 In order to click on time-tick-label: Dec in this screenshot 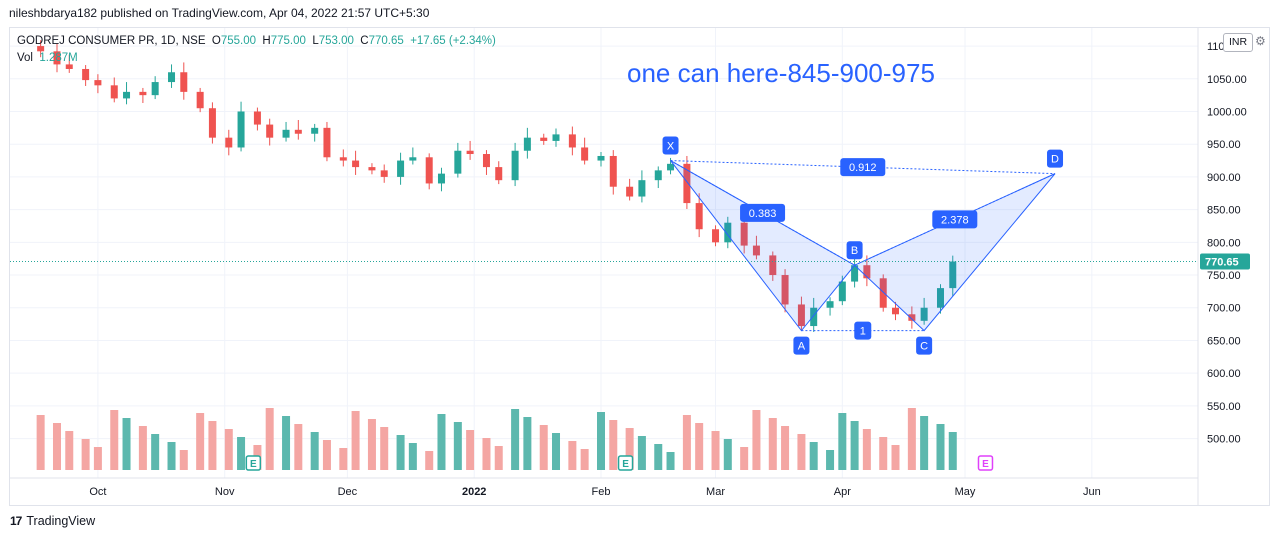, I will do `click(348, 492)`.